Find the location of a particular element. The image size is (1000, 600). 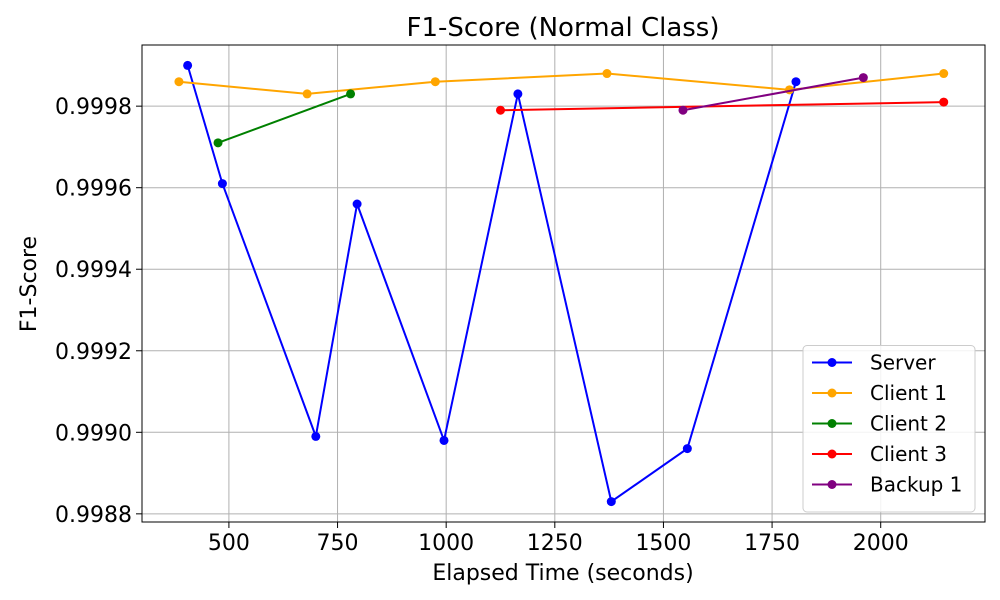

legend-label: Client 1 is located at coordinates (908, 393).